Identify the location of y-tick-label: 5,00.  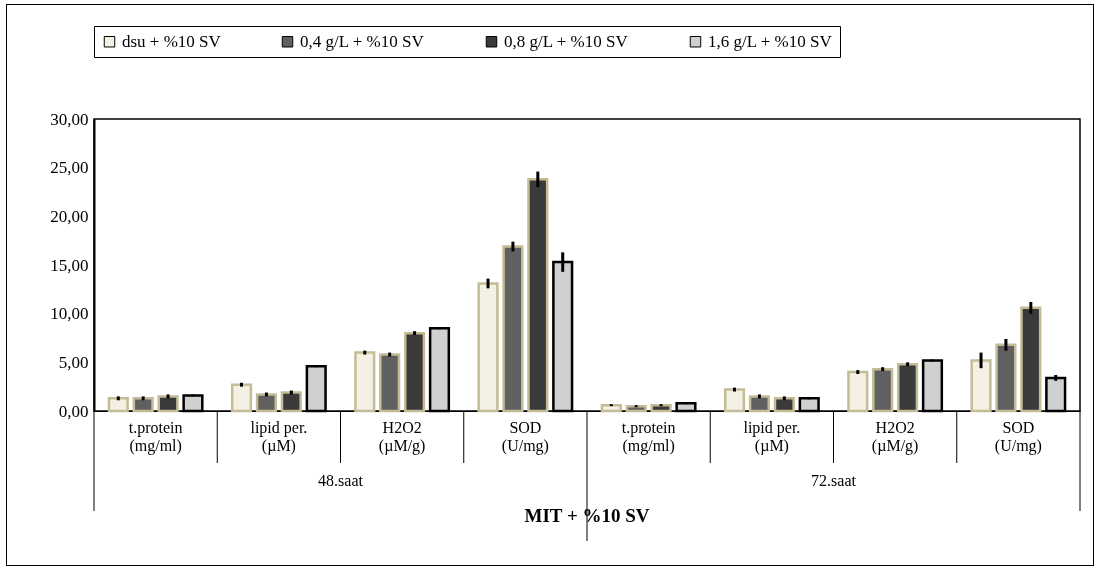
(73, 362).